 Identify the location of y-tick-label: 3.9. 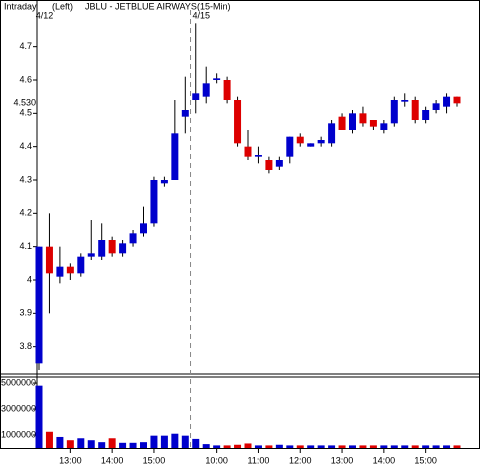
(25, 313).